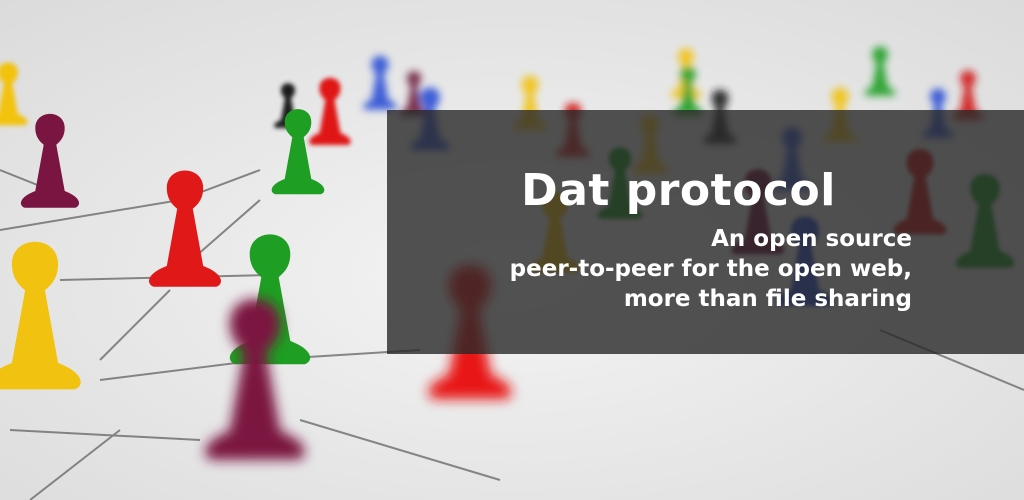 This screenshot has height=500, width=1024. What do you see at coordinates (767, 299) in the screenshot?
I see `subtitle-line: more than file sharing` at bounding box center [767, 299].